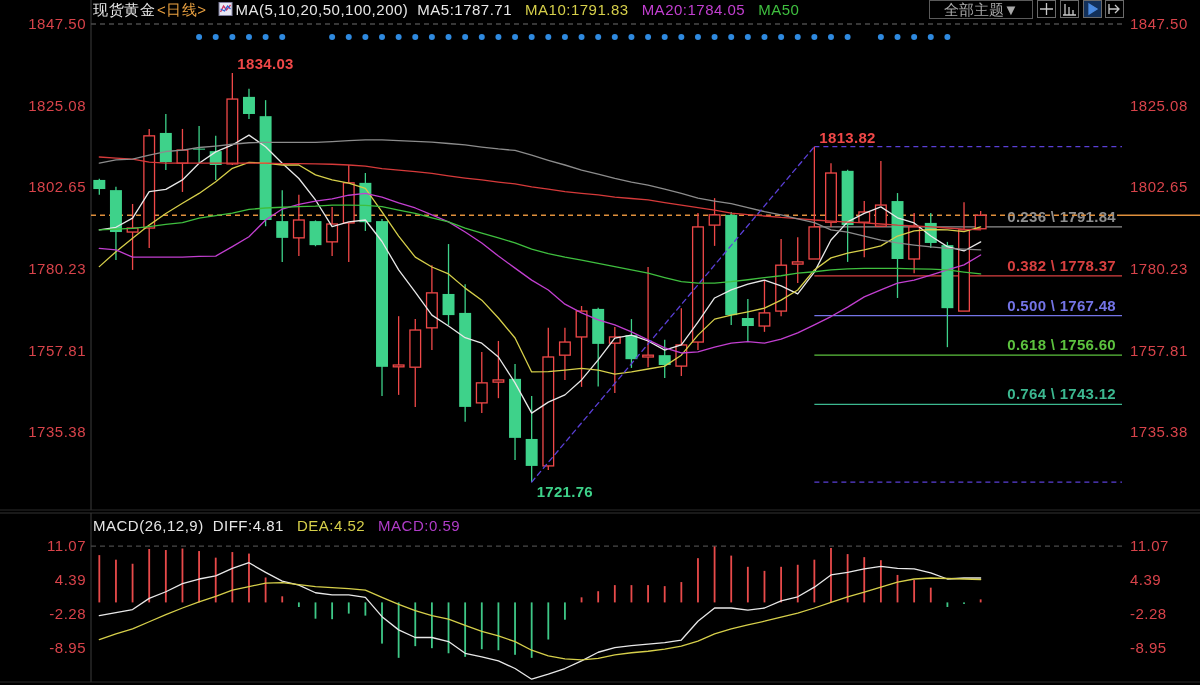 The image size is (1200, 685). What do you see at coordinates (1149, 546) in the screenshot?
I see `y2-tick-label: 11.07` at bounding box center [1149, 546].